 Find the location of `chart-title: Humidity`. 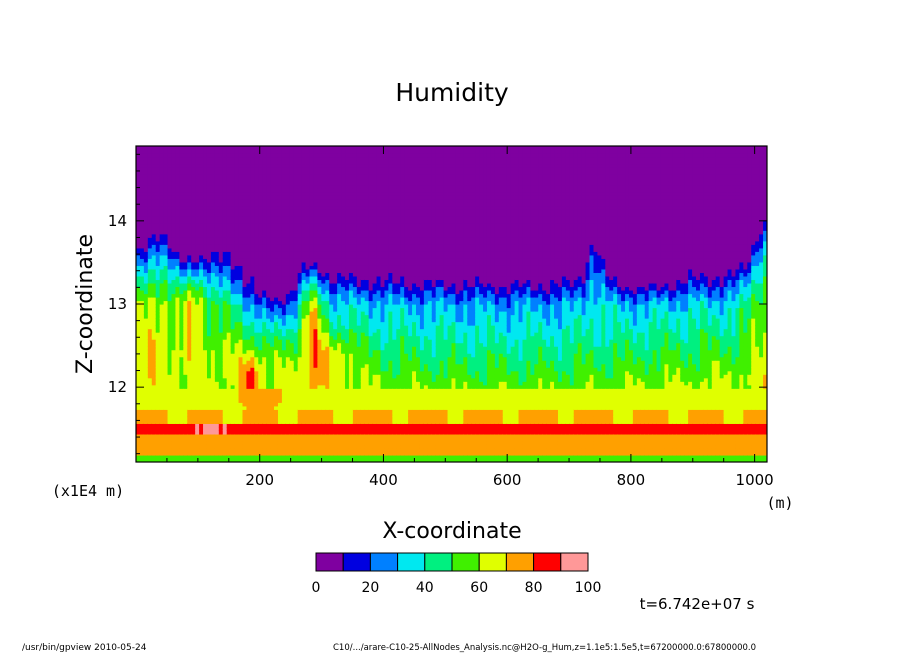

chart-title: Humidity is located at coordinates (452, 92).